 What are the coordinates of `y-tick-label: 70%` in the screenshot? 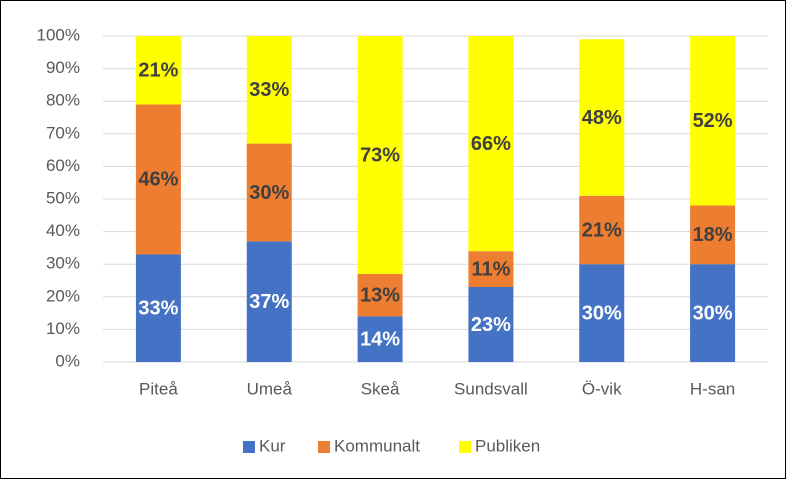 It's located at (63, 132).